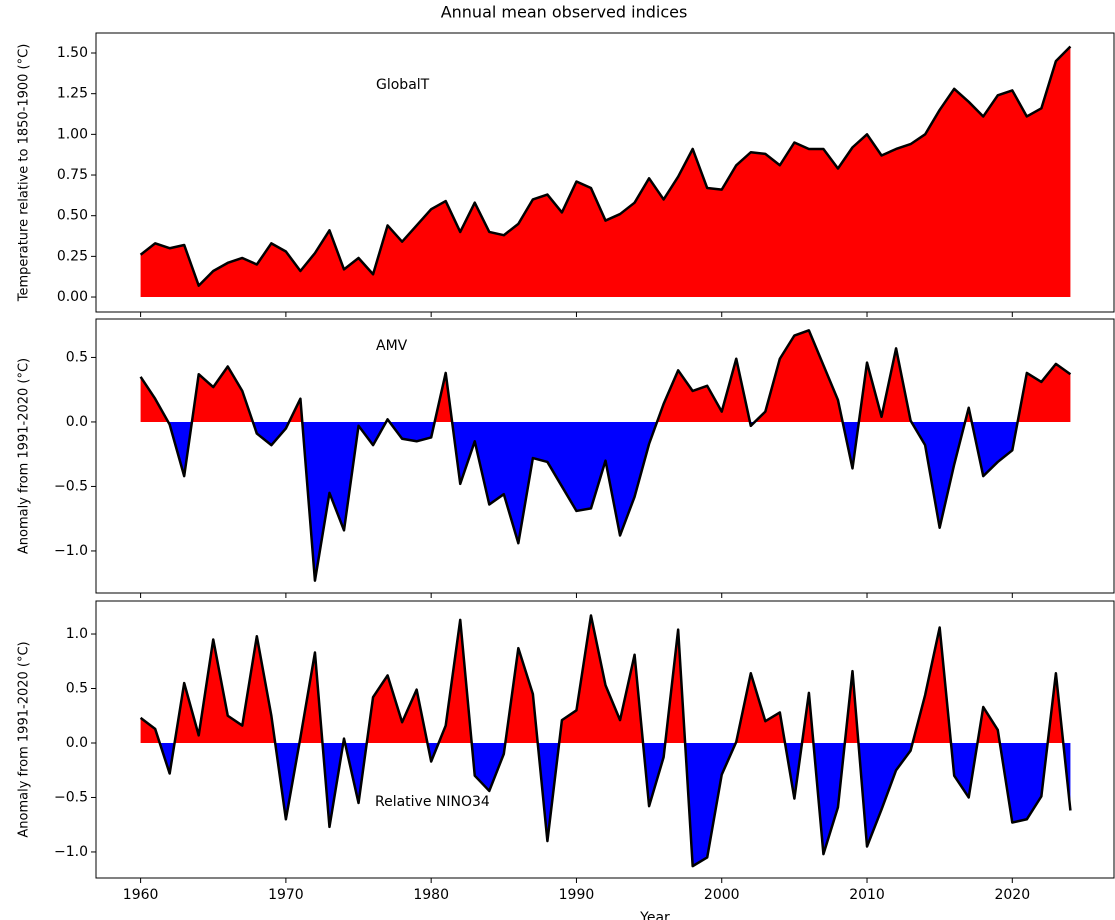 This screenshot has height=920, width=1115. Describe the element at coordinates (1012, 895) in the screenshot. I see `x-tick-label: 2020` at that location.